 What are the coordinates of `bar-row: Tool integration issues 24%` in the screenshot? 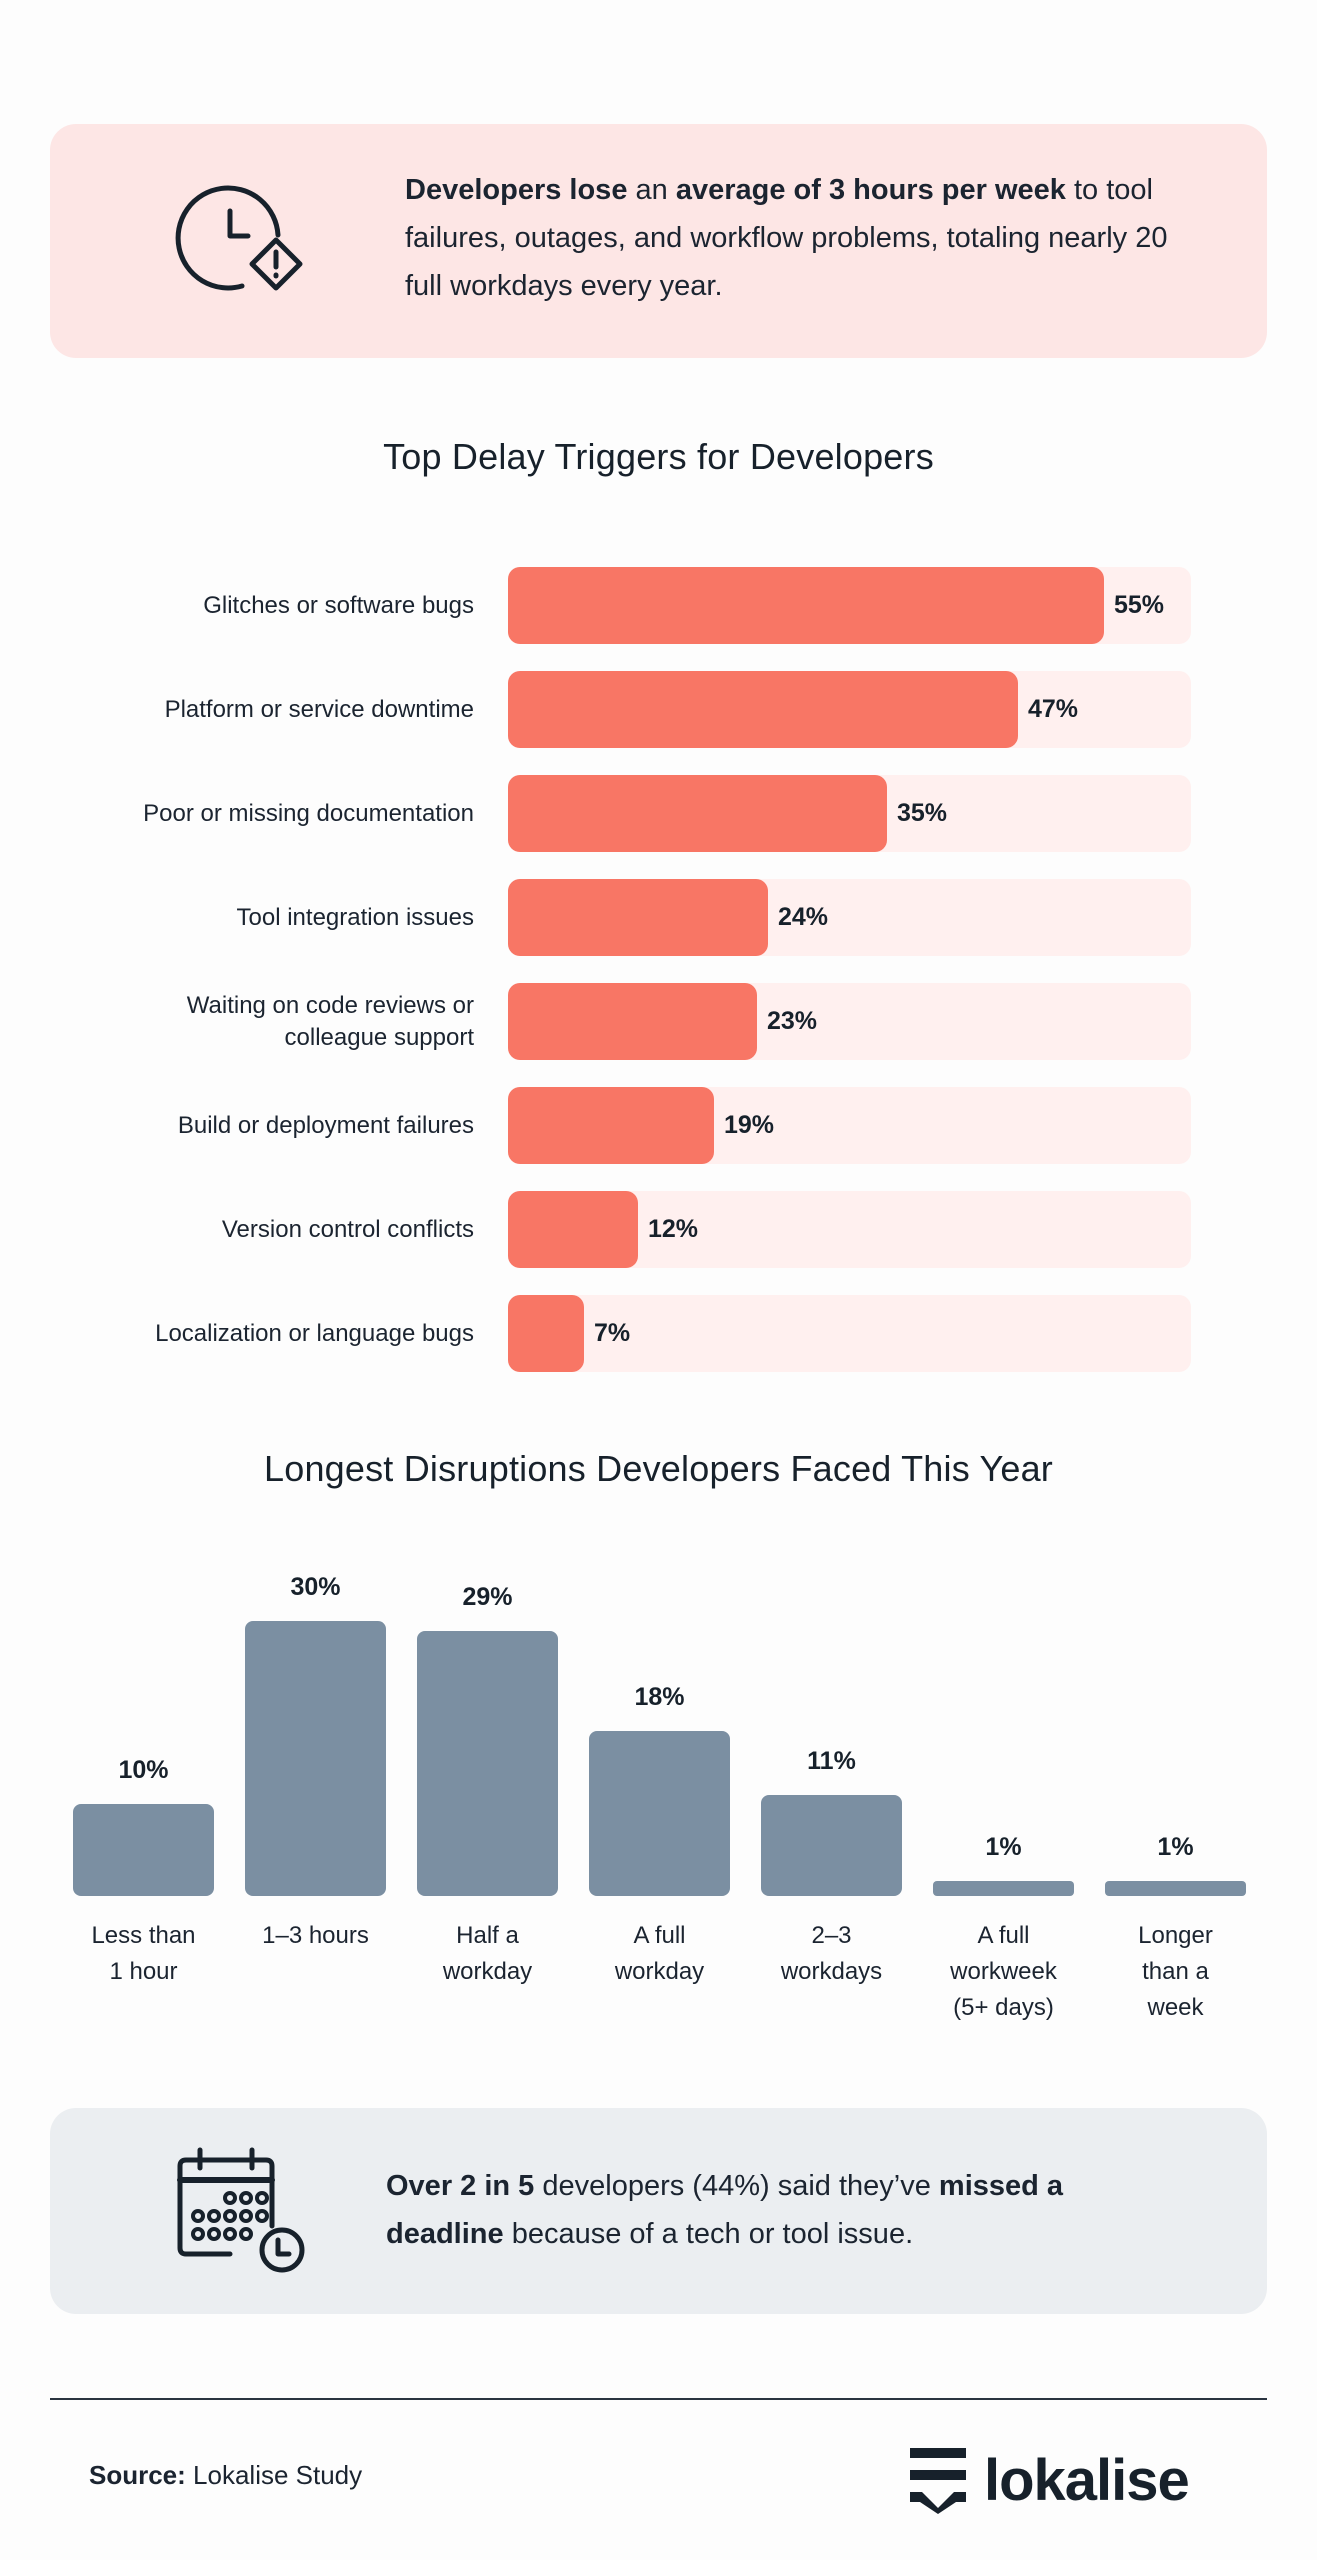 It's located at (658, 917).